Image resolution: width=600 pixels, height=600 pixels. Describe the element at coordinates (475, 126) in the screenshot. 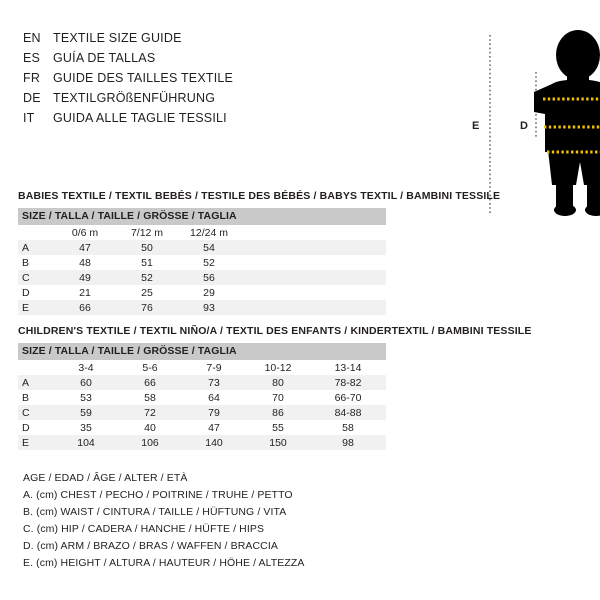

I see `figure-label-e: E` at that location.